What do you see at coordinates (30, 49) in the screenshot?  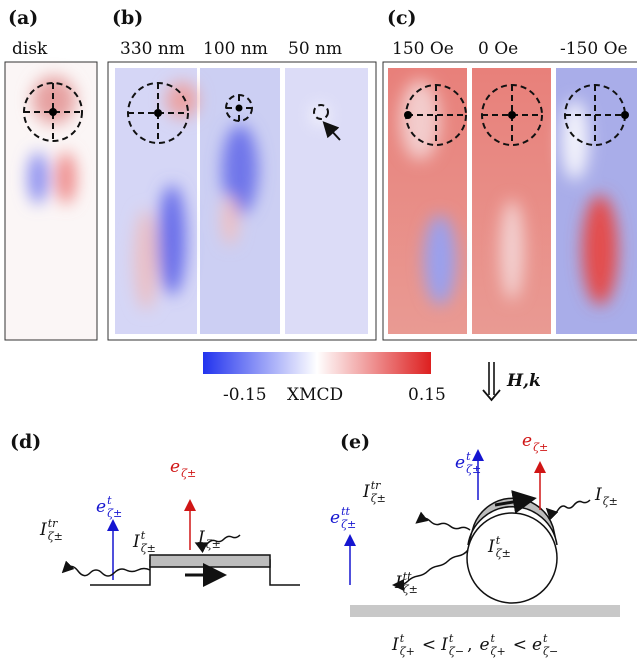 I see `caption: disk` at bounding box center [30, 49].